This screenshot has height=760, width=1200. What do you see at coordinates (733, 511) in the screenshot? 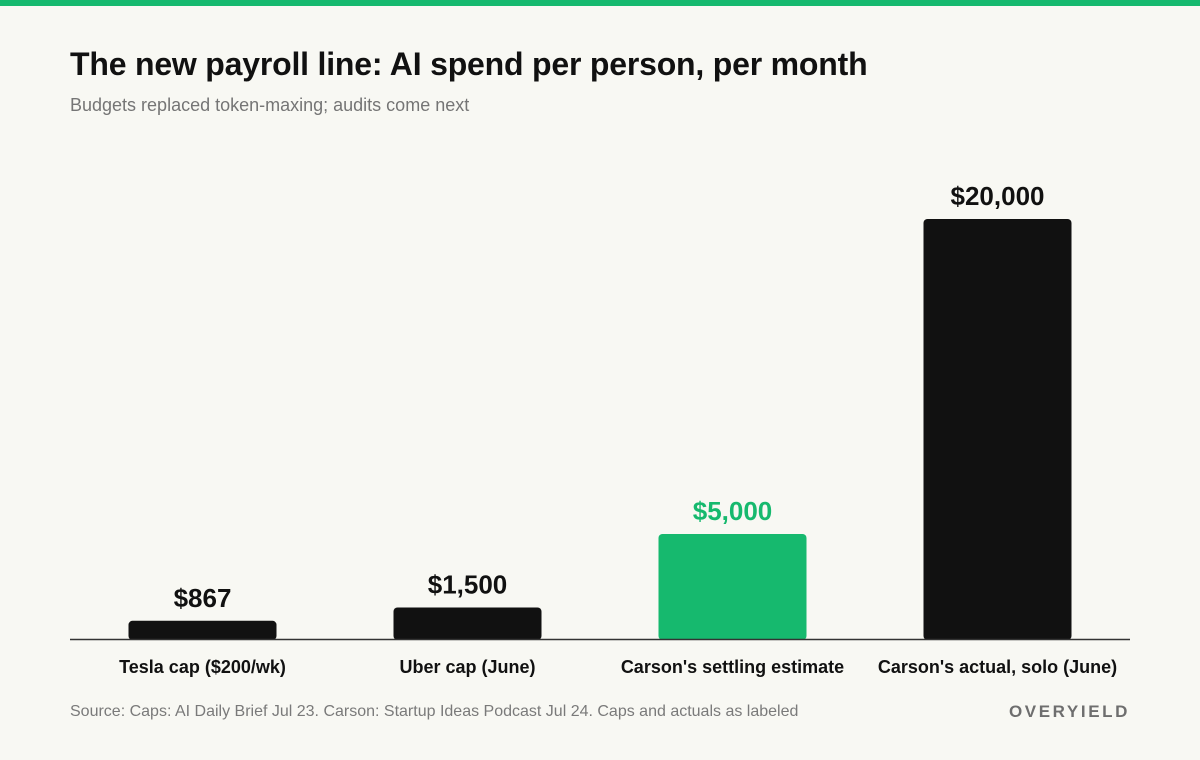
I see `value-label-2: $5,000` at bounding box center [733, 511].